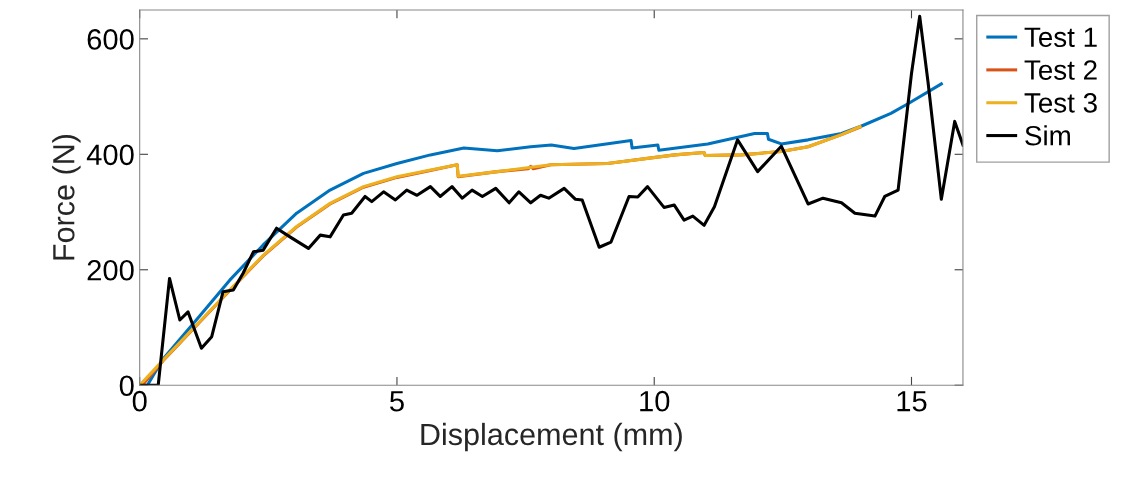 The width and height of the screenshot is (1145, 499). Describe the element at coordinates (110, 155) in the screenshot. I see `y-tick-label: 400` at that location.